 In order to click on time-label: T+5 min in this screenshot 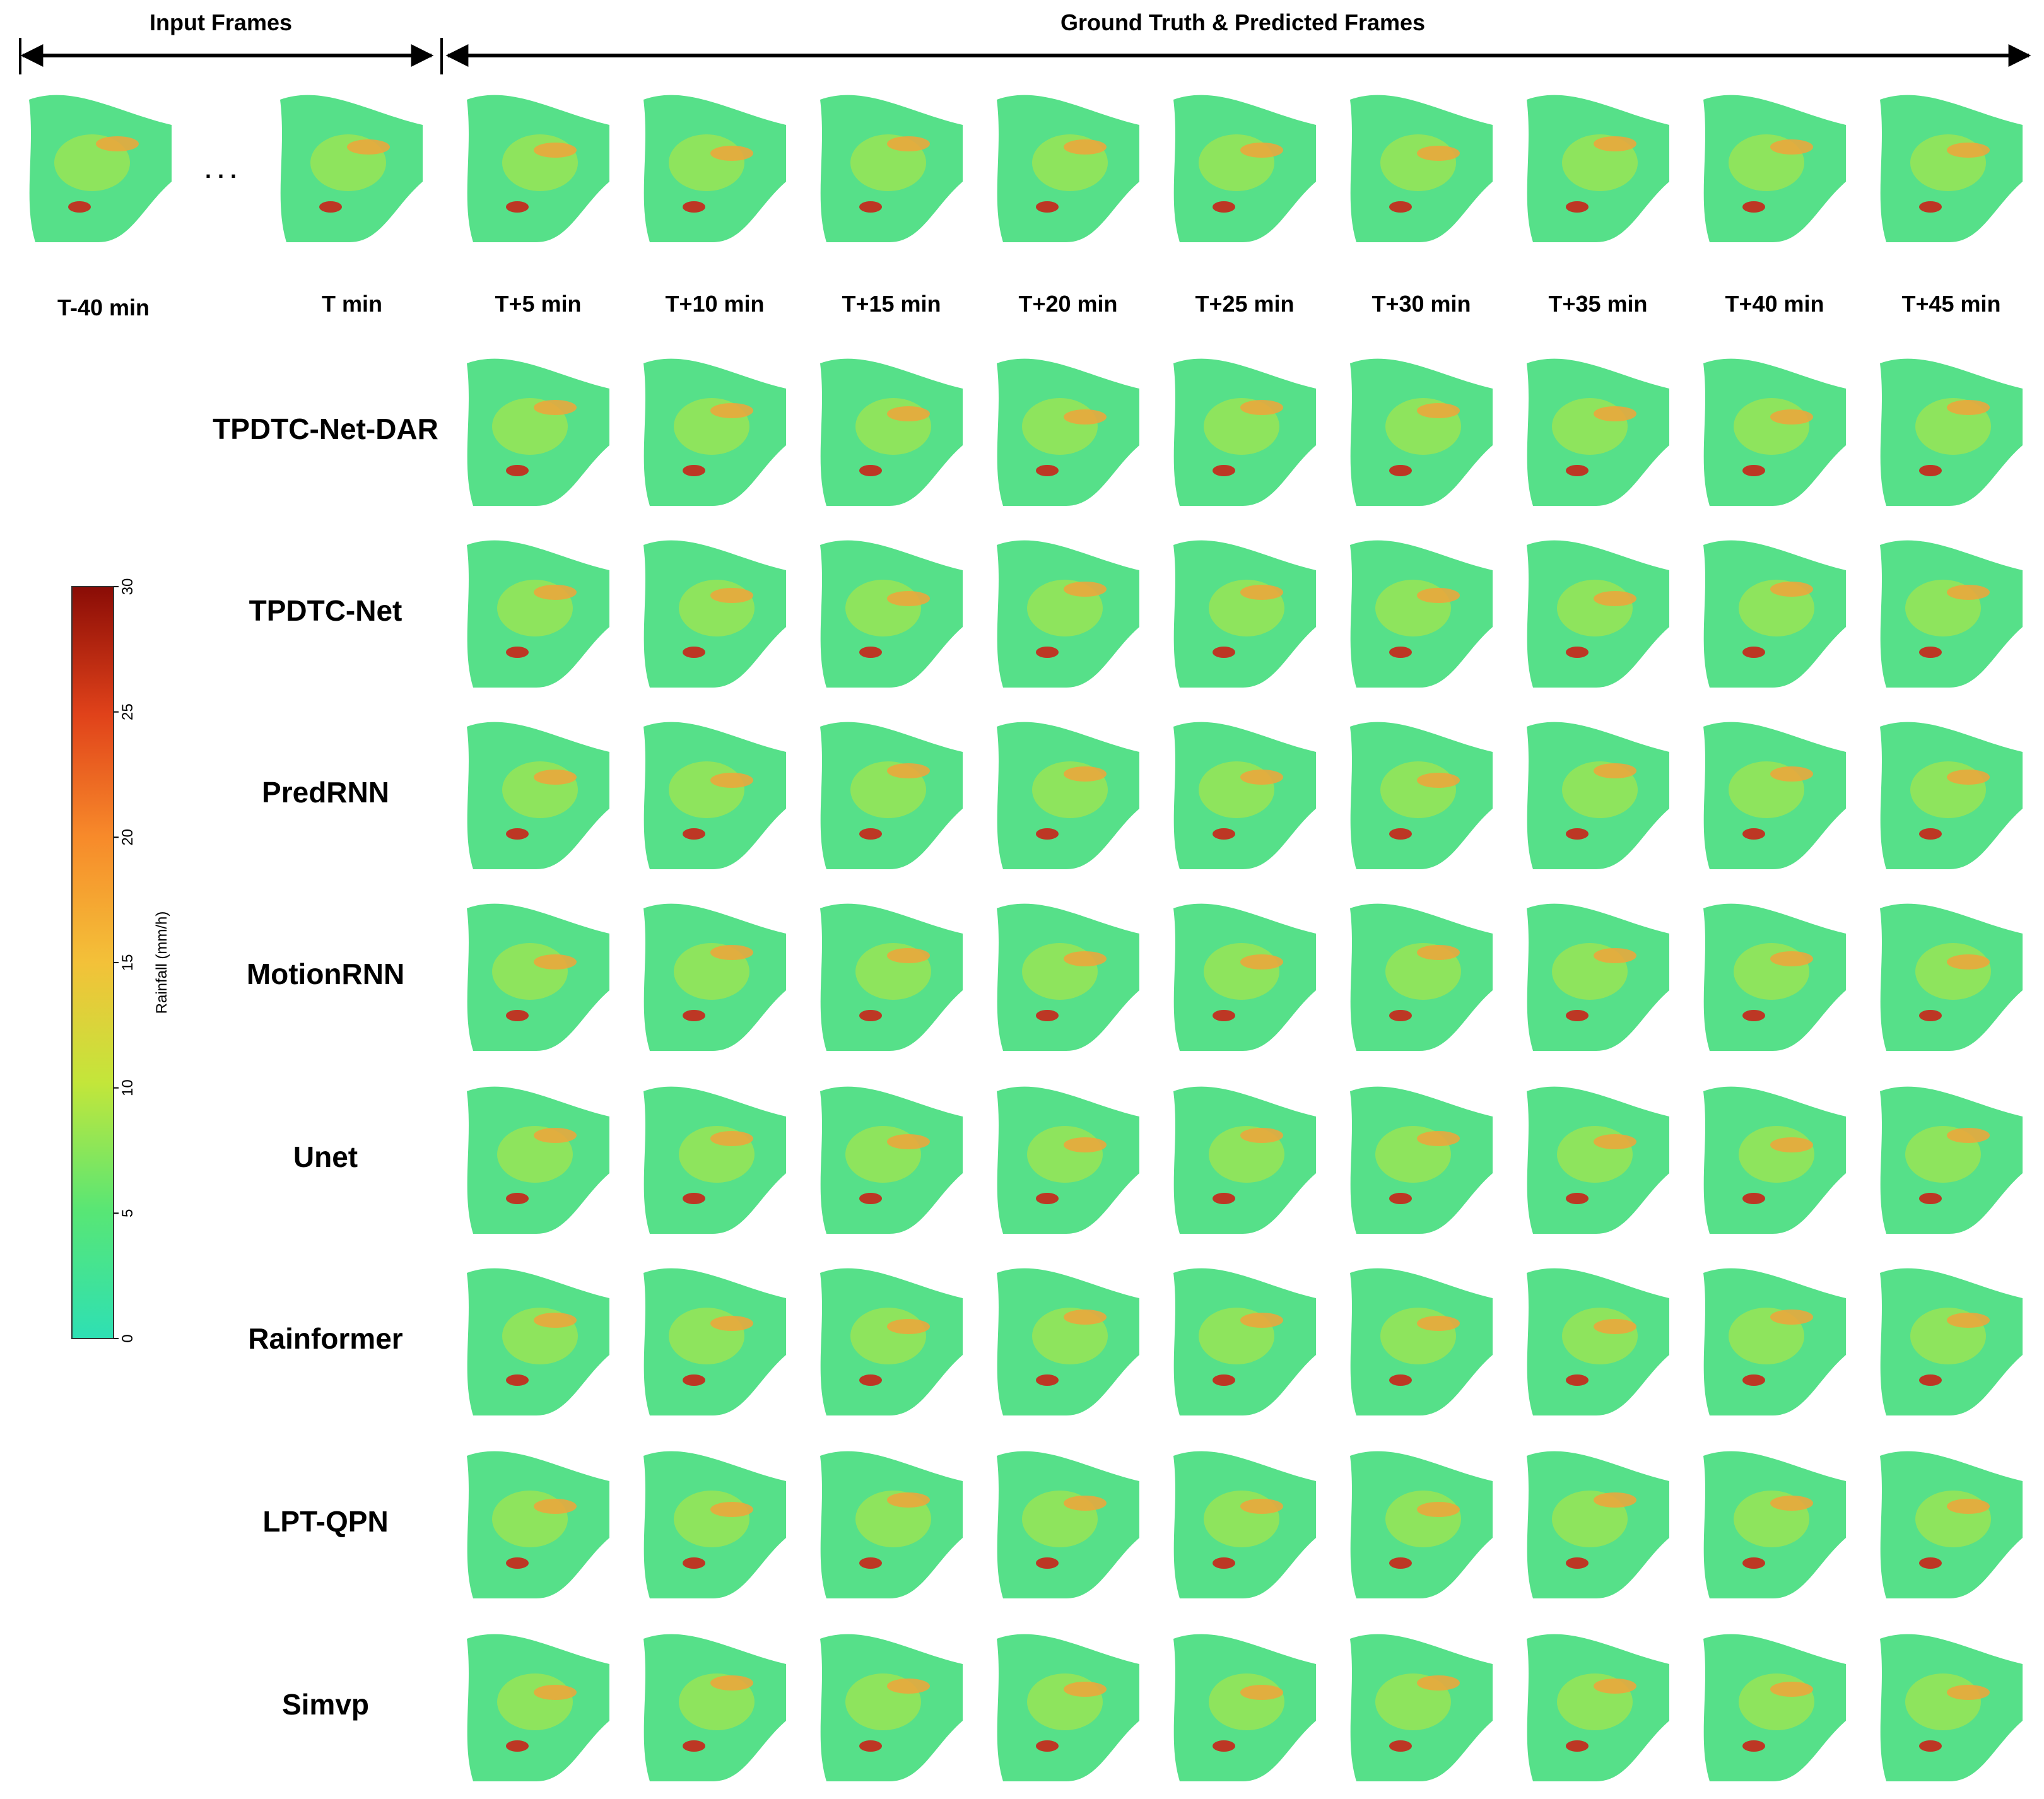, I will do `click(538, 304)`.